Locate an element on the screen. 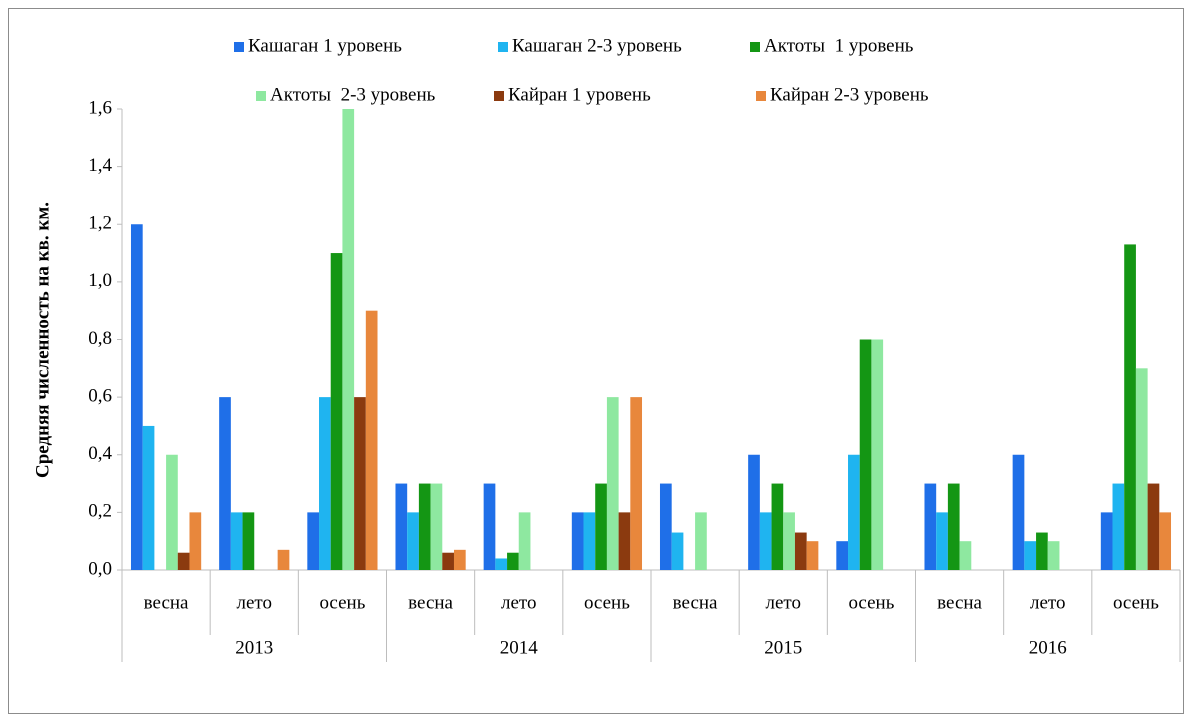  y-tick-label: 1,4 is located at coordinates (100, 165).